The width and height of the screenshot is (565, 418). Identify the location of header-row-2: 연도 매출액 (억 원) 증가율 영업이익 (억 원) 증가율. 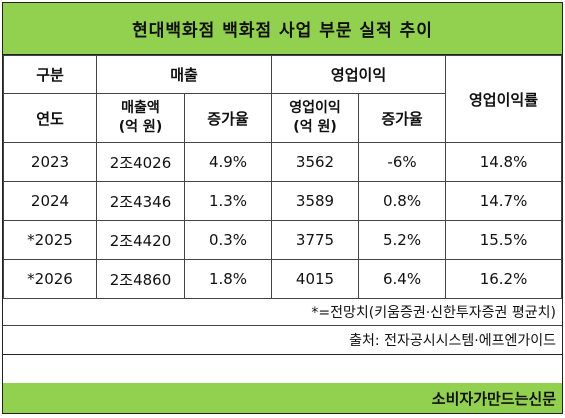
(282, 118).